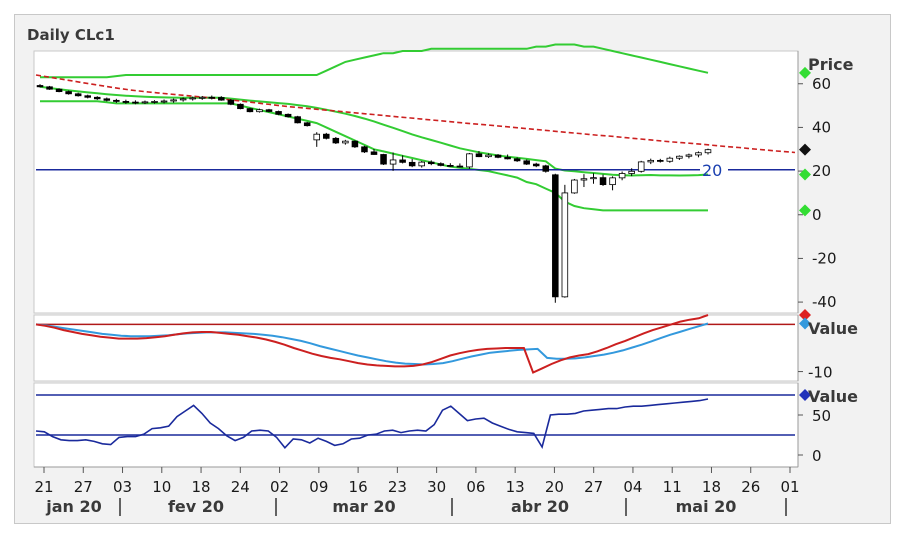  I want to click on price-tick-label: 60, so click(821, 84).